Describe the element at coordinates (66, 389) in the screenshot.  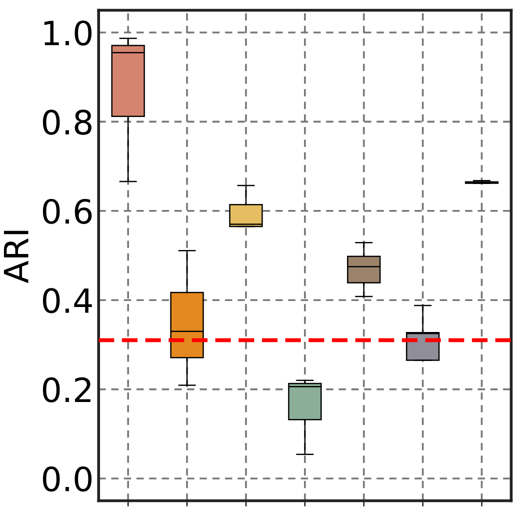
I see `y-tick-label: 0.2` at that location.